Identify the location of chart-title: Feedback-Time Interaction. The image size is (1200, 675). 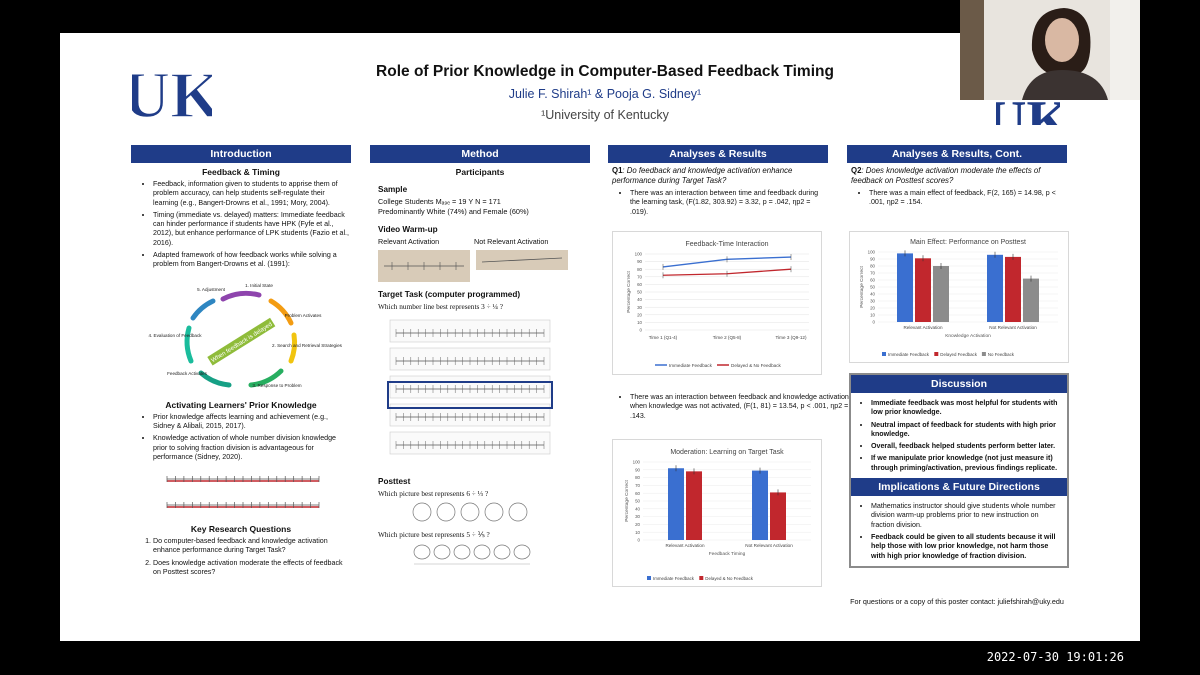
(727, 244).